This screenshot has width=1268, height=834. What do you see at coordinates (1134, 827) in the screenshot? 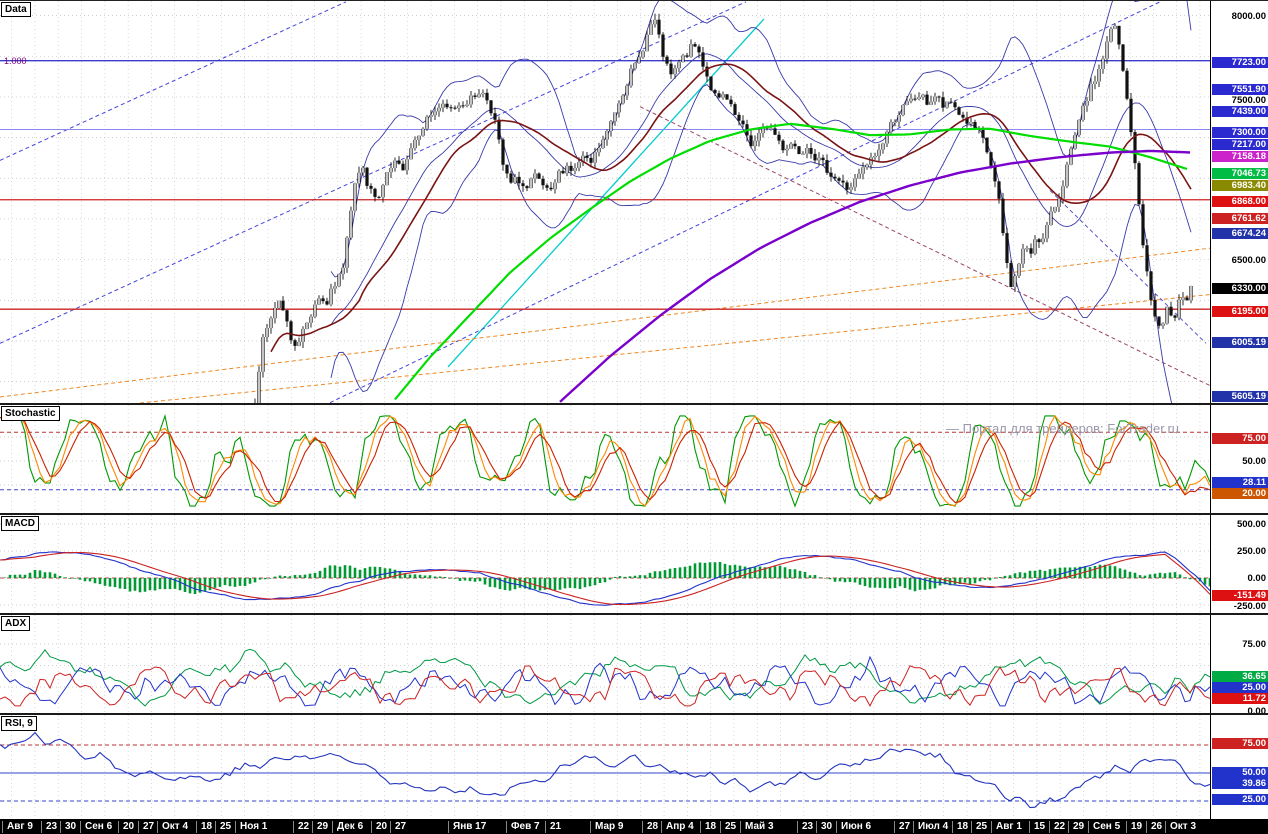
I see `time-axis-label: 19` at bounding box center [1134, 827].